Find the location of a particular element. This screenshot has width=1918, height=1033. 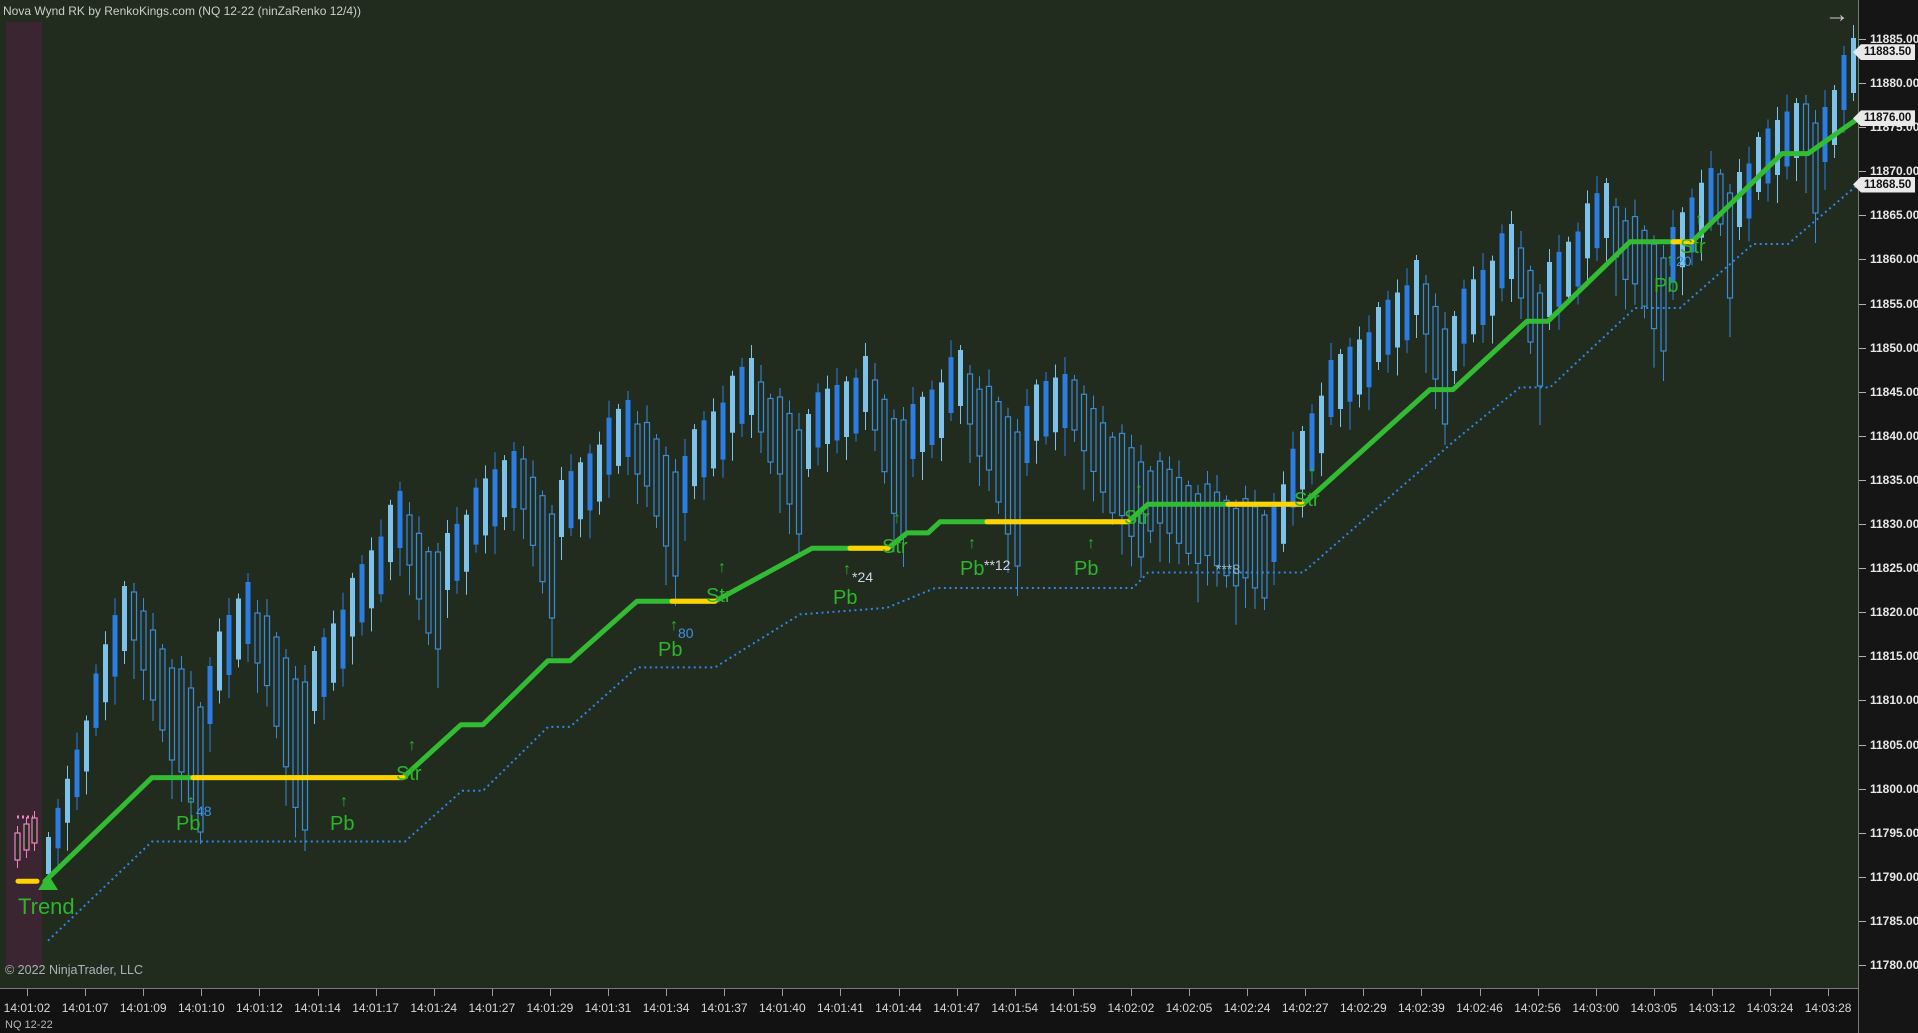

time-tick-label: 14:01:24 is located at coordinates (434, 1008).